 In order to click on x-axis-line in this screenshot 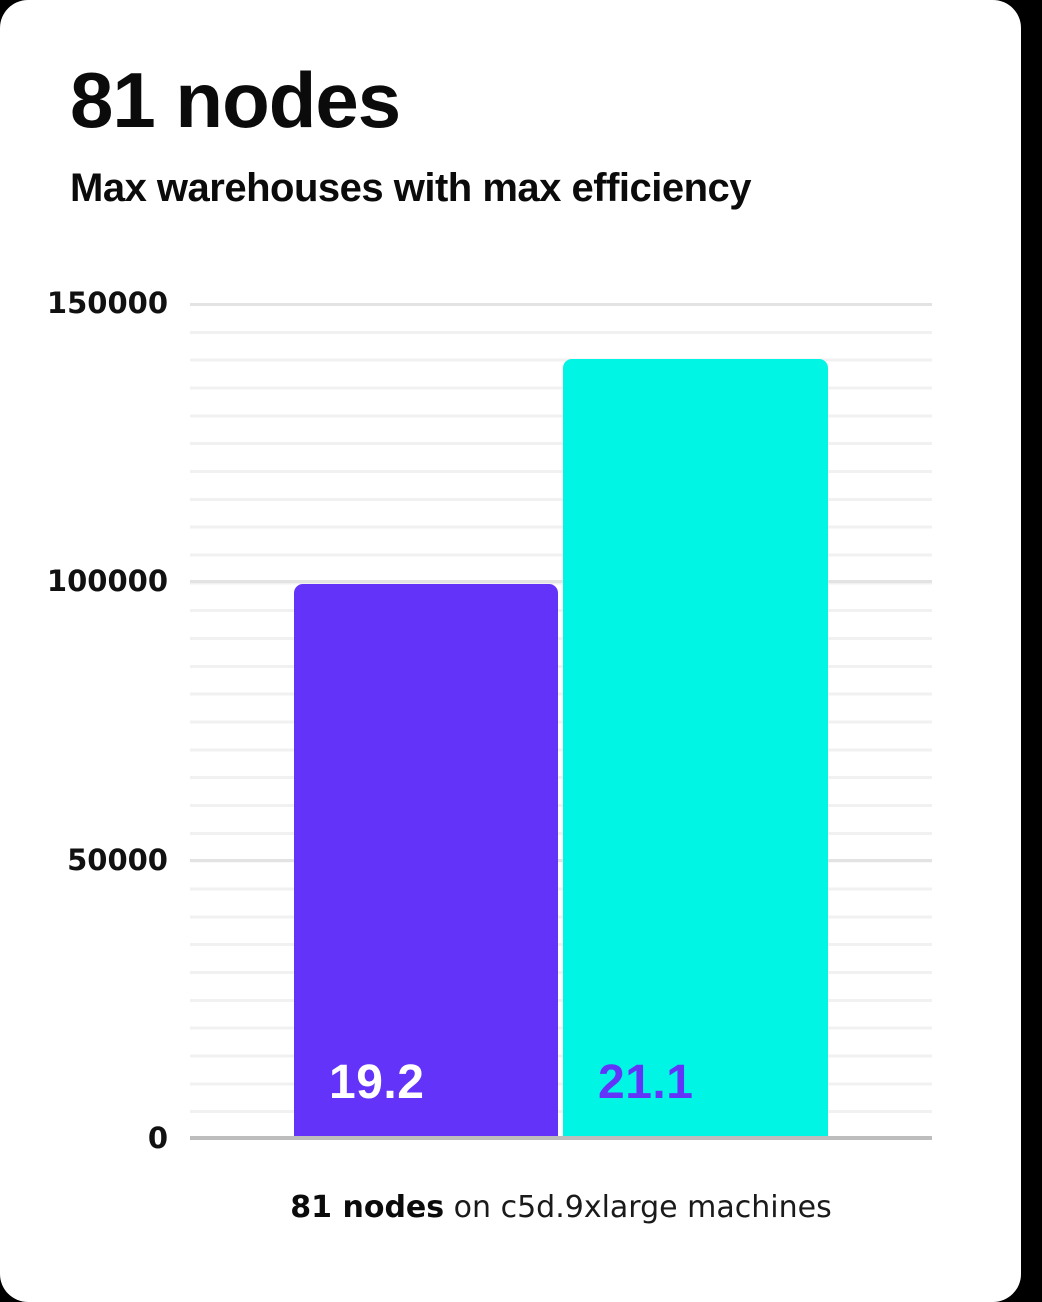, I will do `click(561, 1138)`.